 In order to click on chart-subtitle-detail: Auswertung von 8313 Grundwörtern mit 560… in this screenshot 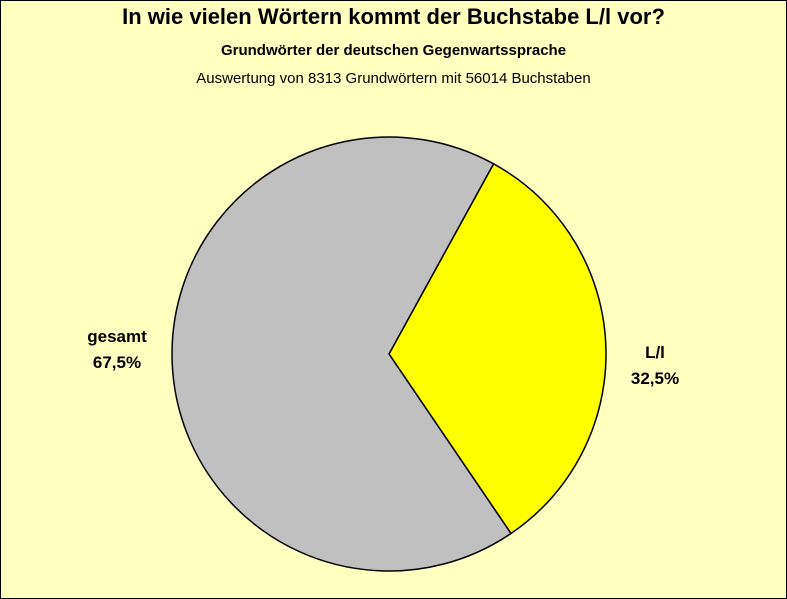, I will do `click(393, 78)`.